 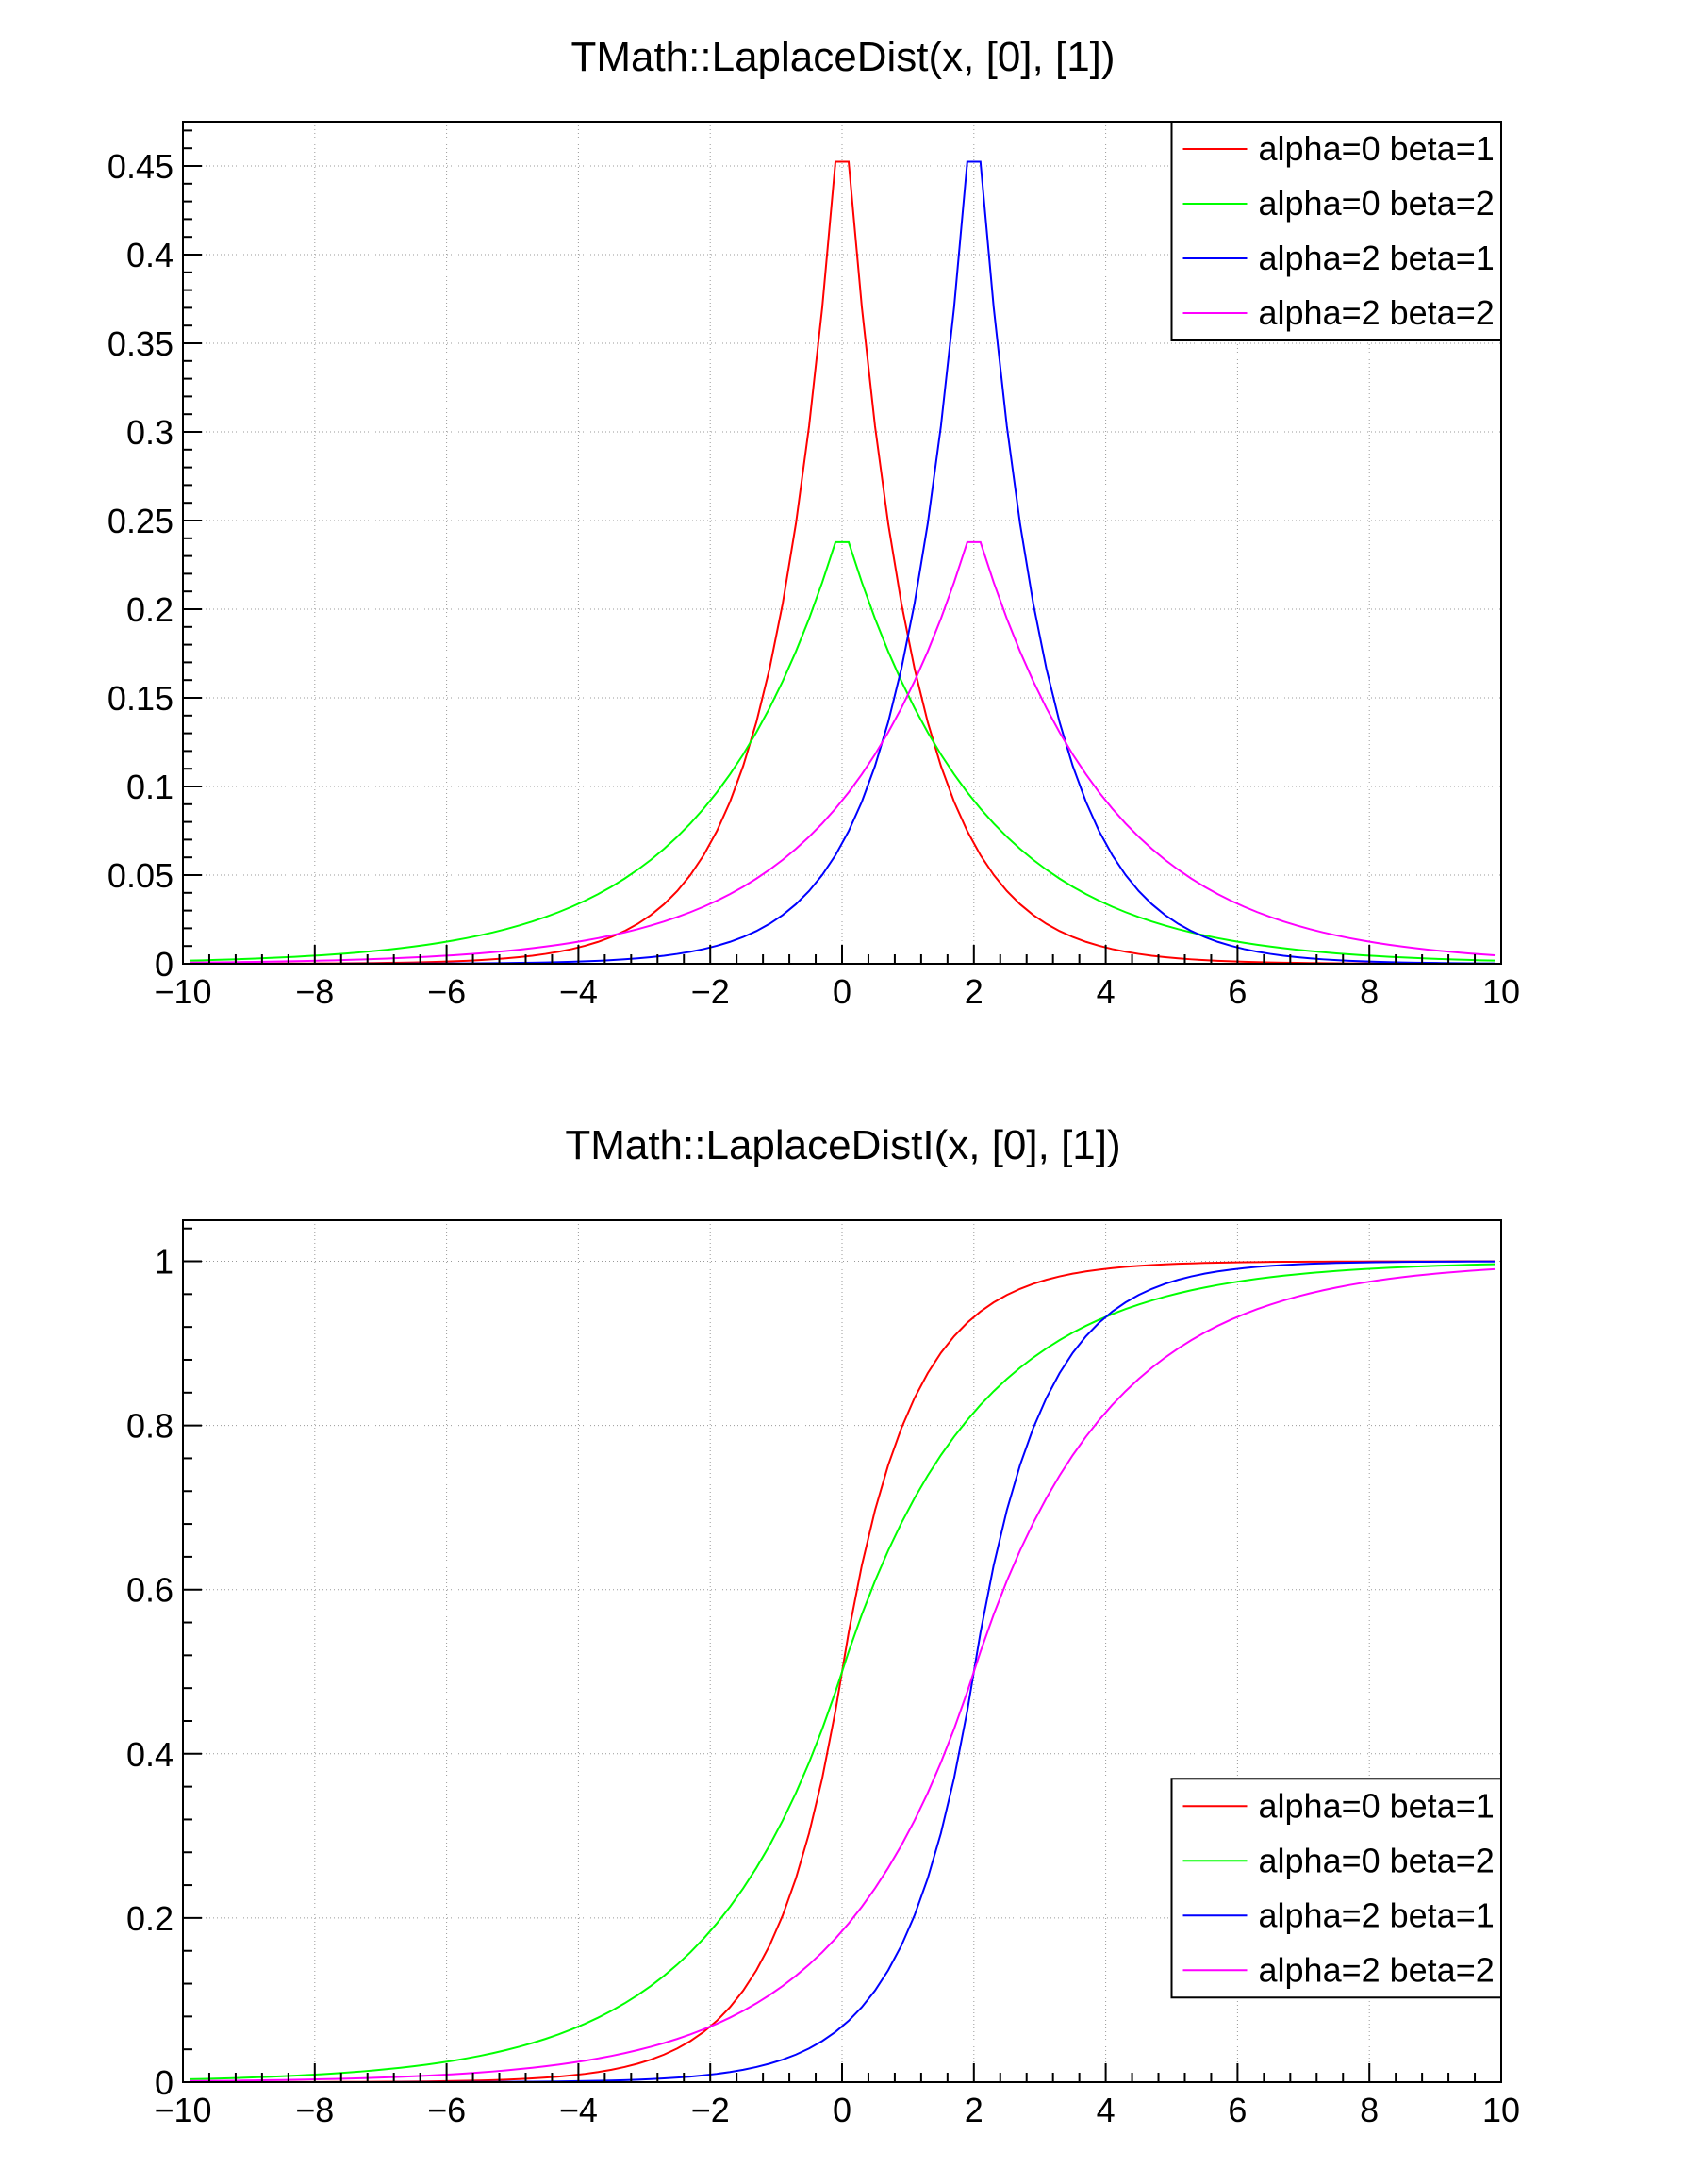 What do you see at coordinates (164, 1263) in the screenshot?
I see `y-tick-label: 1` at bounding box center [164, 1263].